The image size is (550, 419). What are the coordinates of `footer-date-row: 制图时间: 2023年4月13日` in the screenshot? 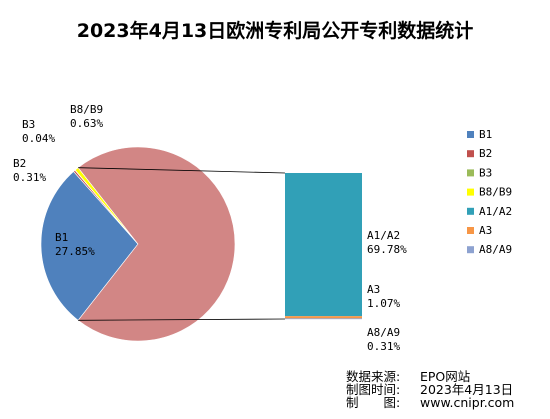 It's located at (430, 389).